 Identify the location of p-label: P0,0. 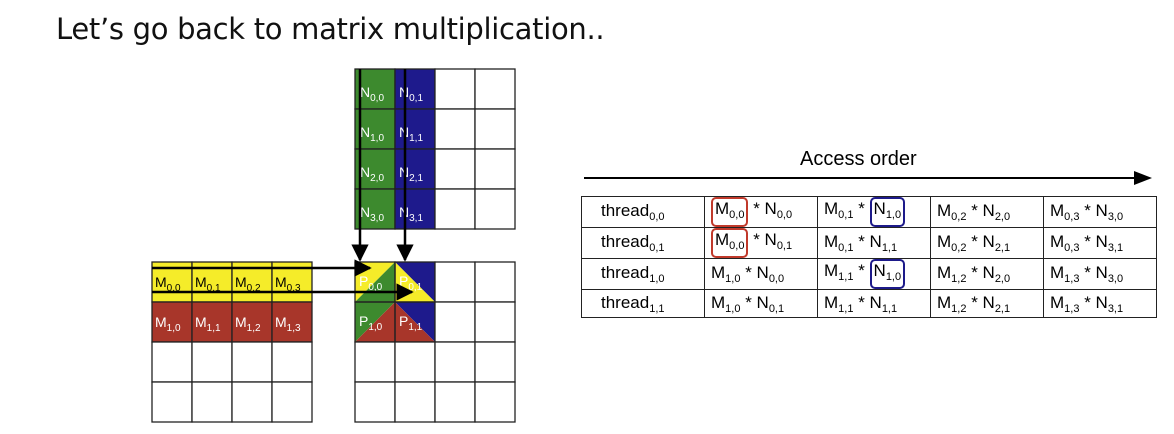
(371, 283).